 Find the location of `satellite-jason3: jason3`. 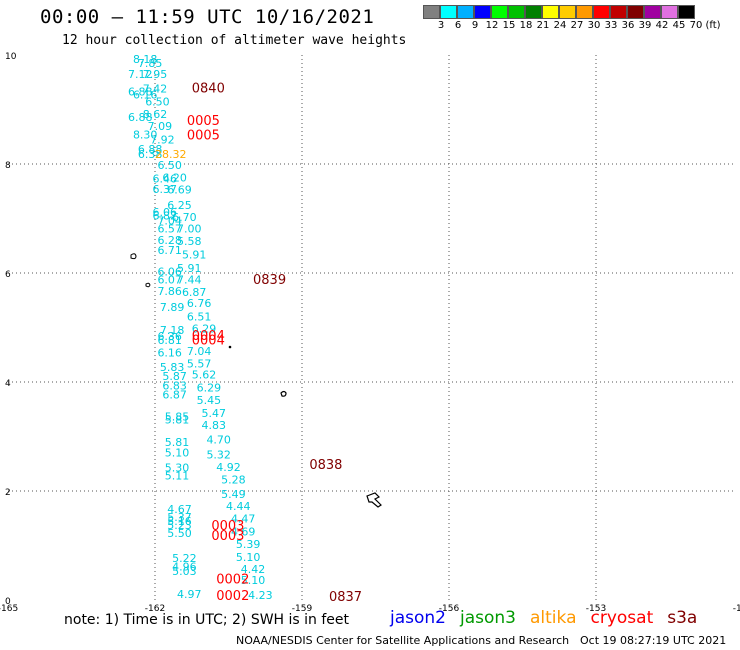

satellite-jason3: jason3 is located at coordinates (488, 618).